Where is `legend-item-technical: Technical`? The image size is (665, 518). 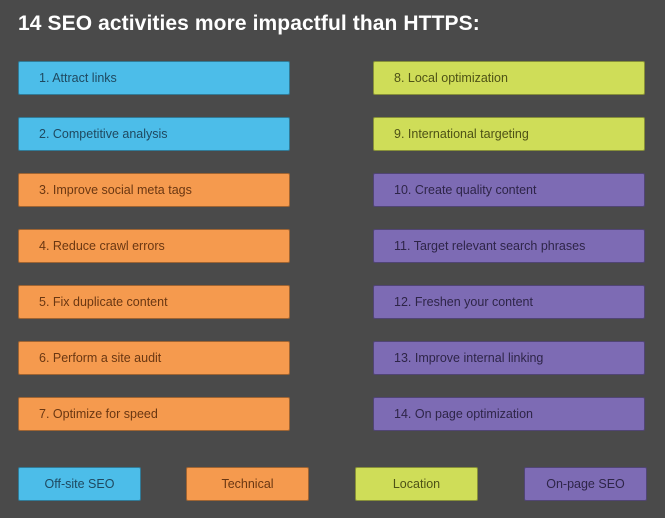 legend-item-technical: Technical is located at coordinates (247, 484).